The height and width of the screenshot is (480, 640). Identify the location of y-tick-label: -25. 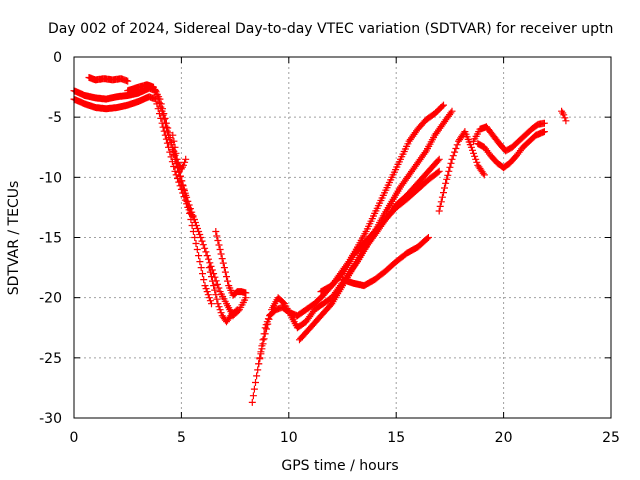
(50, 359).